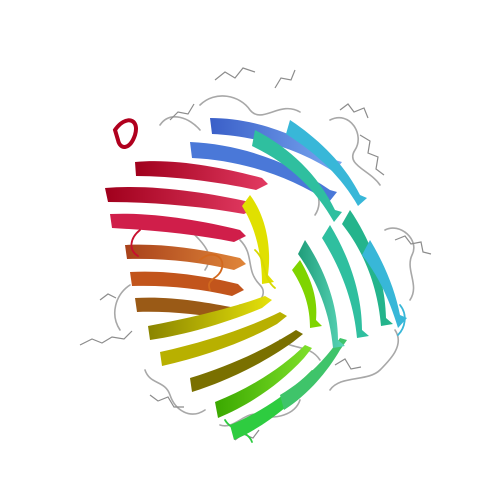 The width and height of the screenshot is (500, 500). What do you see at coordinates (281, 350) in the screenshot?
I see `beta-strands-green` at bounding box center [281, 350].